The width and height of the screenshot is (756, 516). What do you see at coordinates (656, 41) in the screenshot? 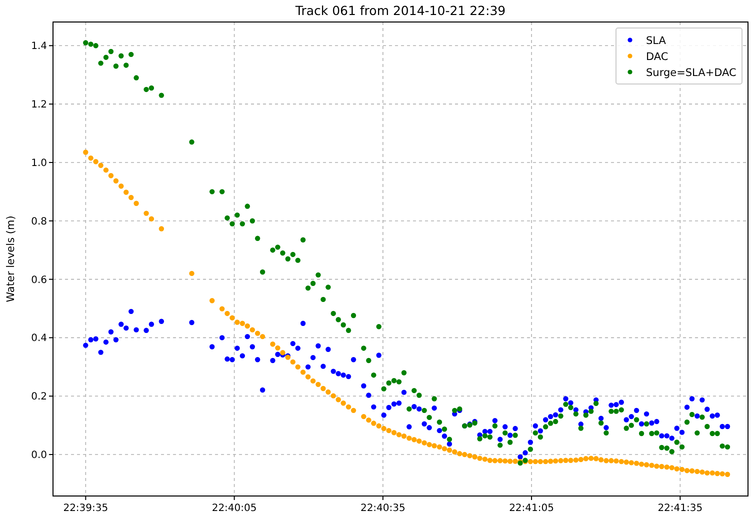
I see `legend-label: SLA` at bounding box center [656, 41].